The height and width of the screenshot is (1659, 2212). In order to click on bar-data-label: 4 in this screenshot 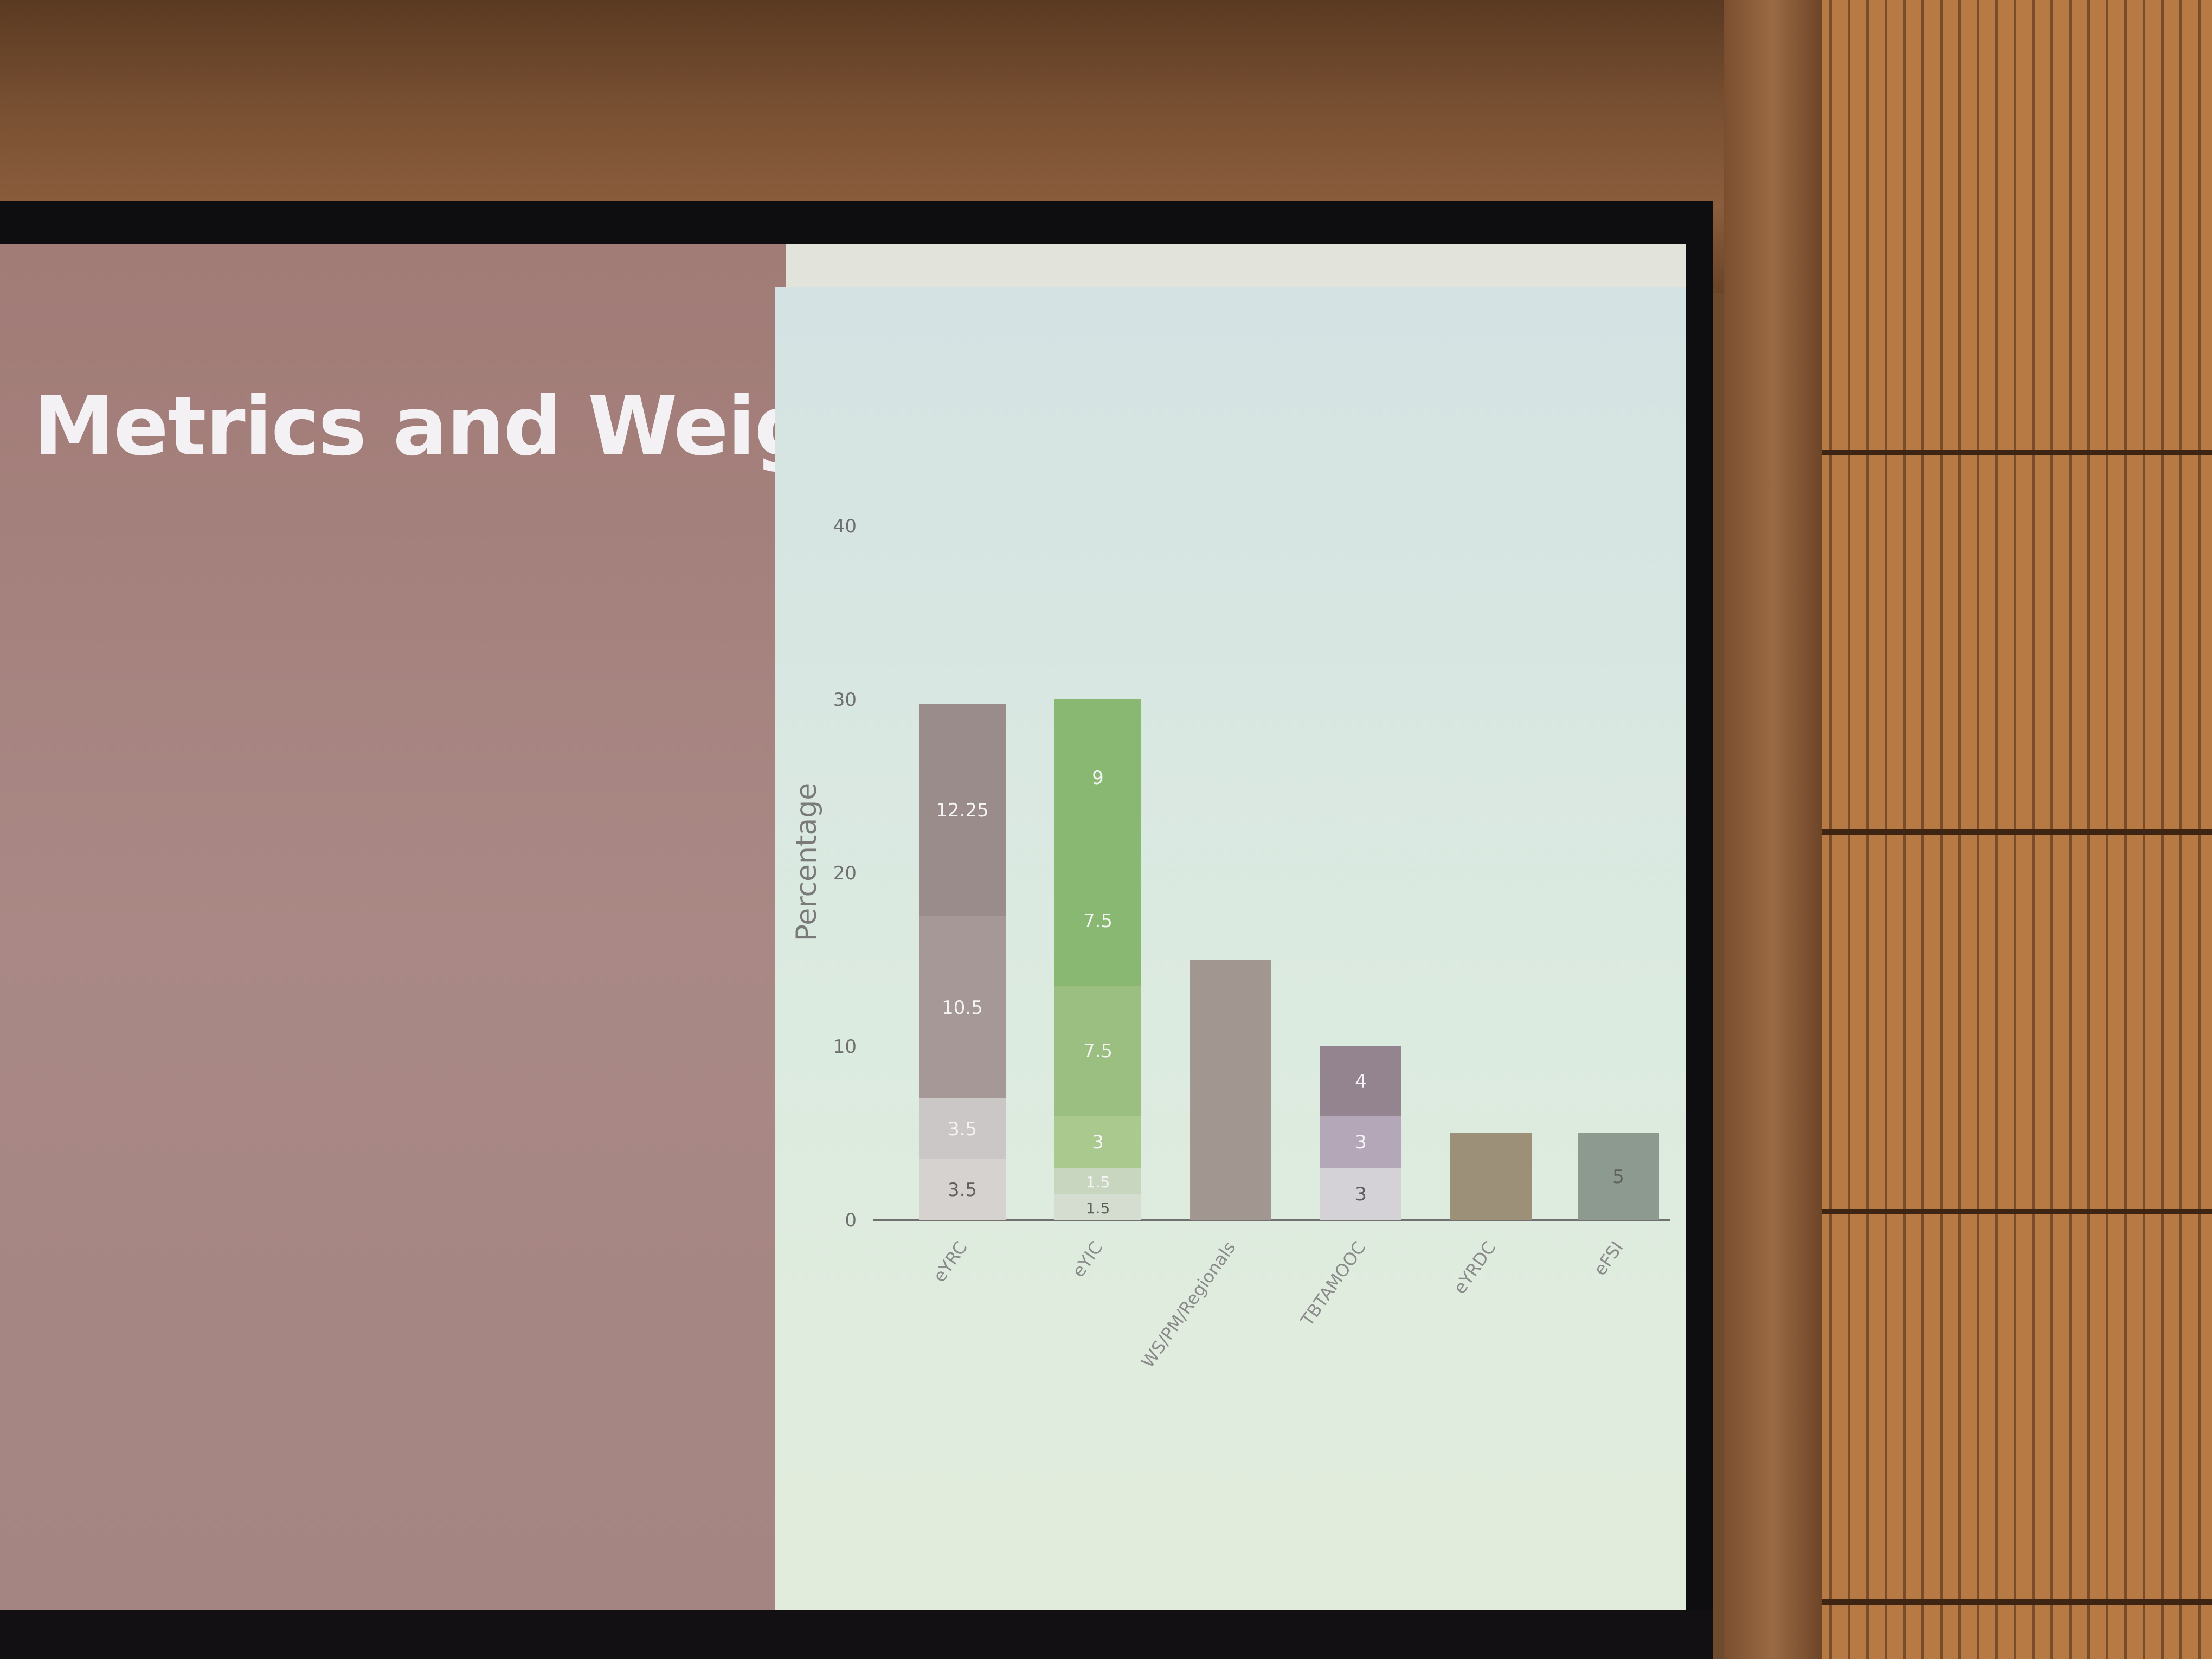, I will do `click(1361, 1081)`.